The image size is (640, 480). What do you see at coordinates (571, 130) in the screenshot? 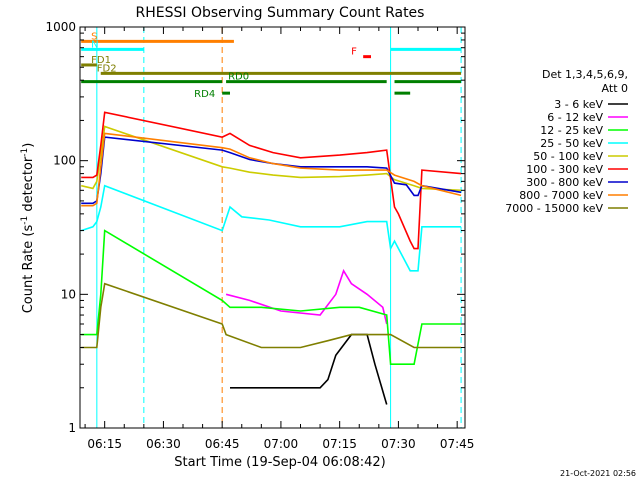
I see `legend-label-12-25-kev: 12 - 25 keV` at bounding box center [571, 130].